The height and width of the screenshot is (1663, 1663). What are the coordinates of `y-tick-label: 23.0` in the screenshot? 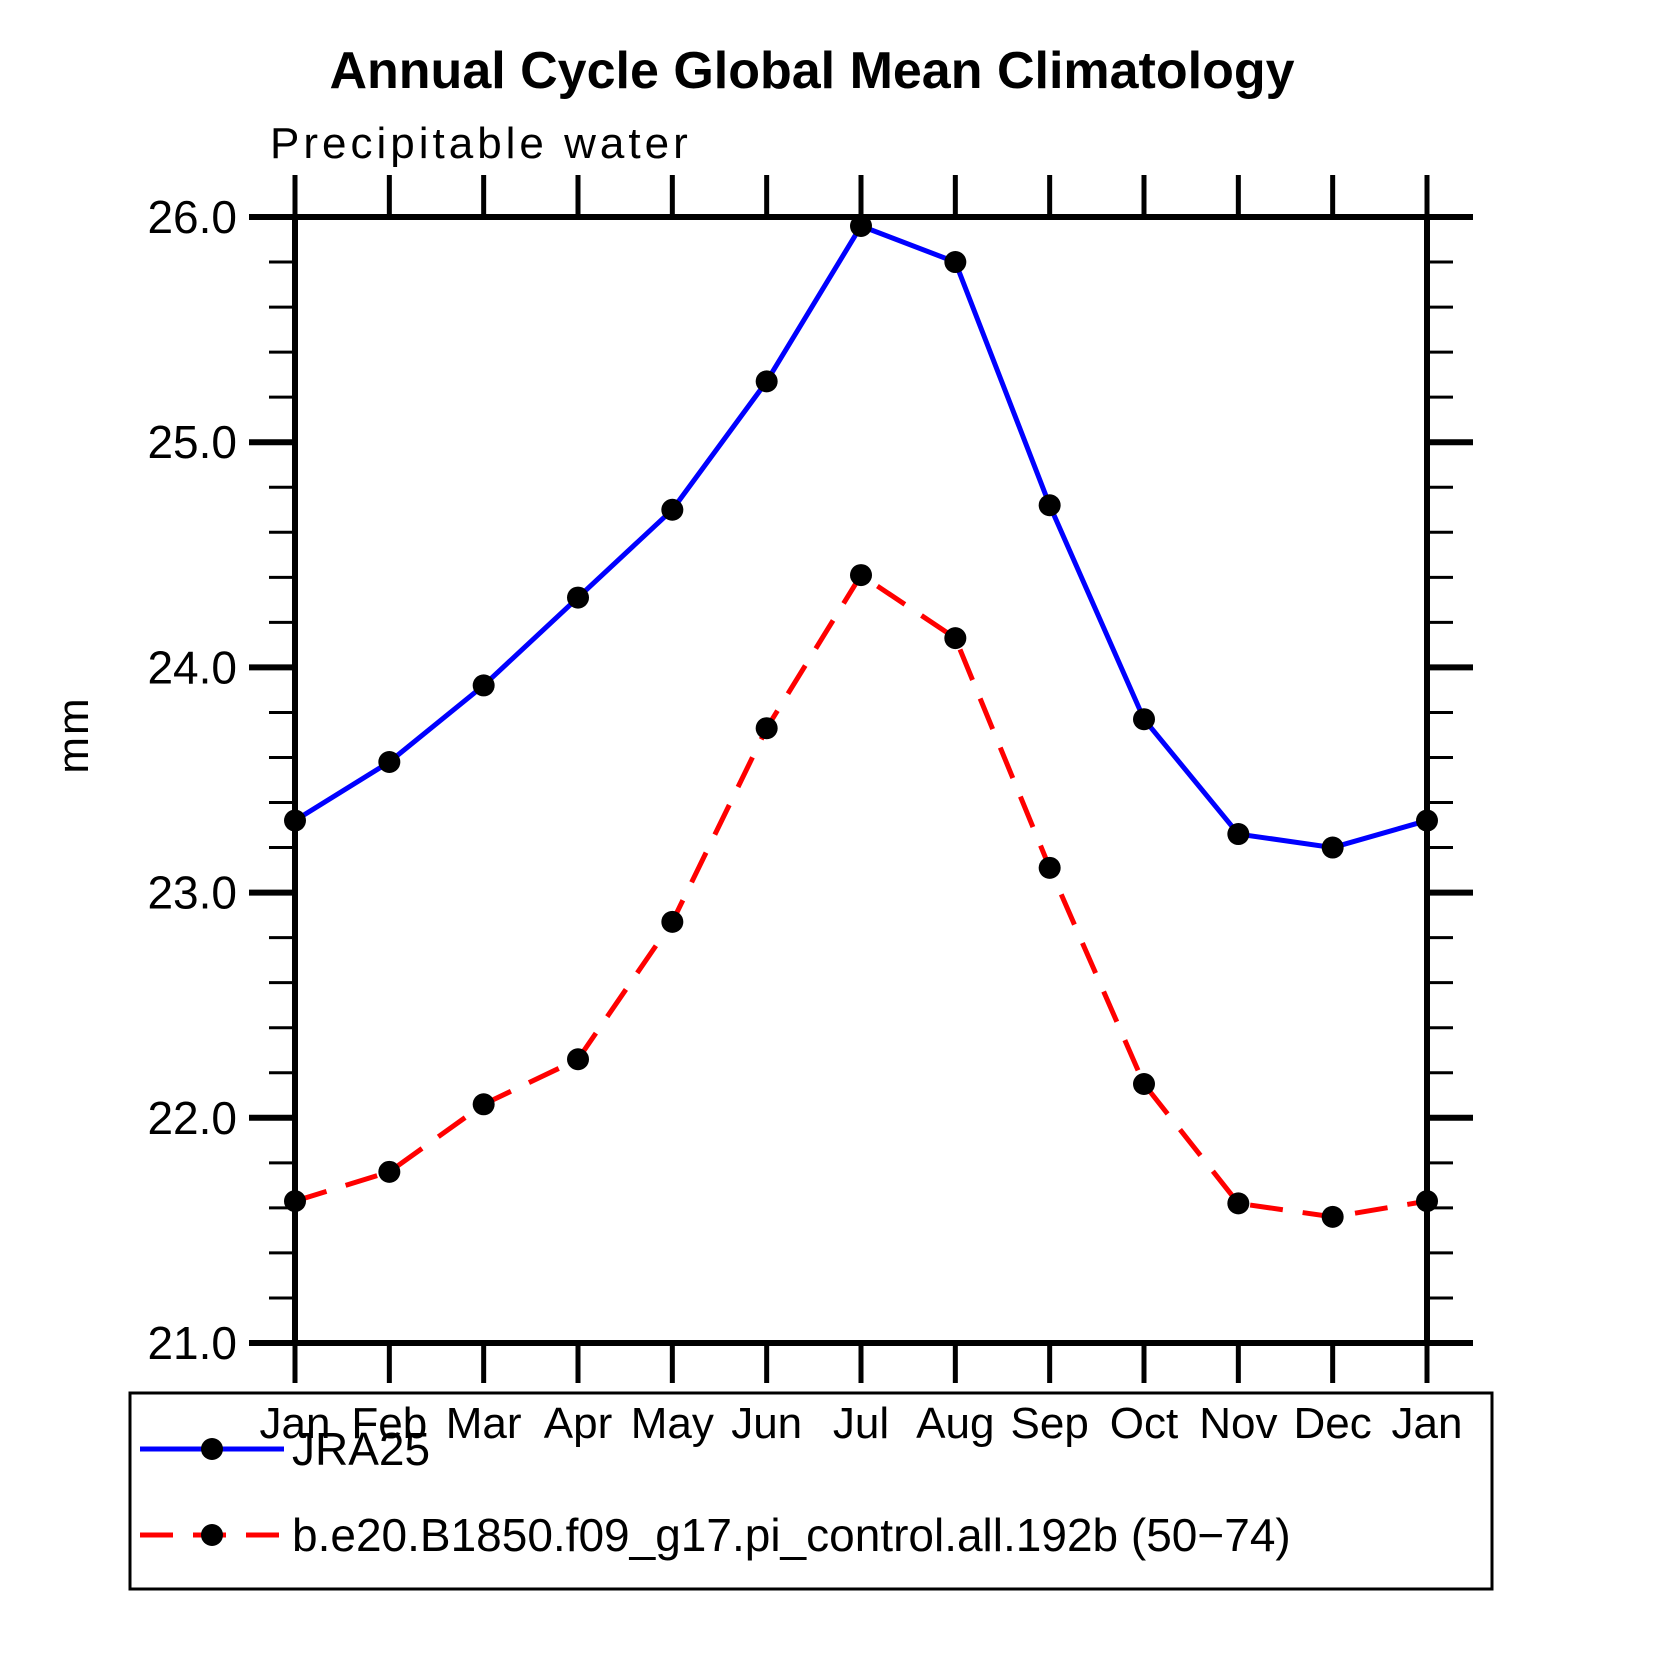 It's located at (192, 893).